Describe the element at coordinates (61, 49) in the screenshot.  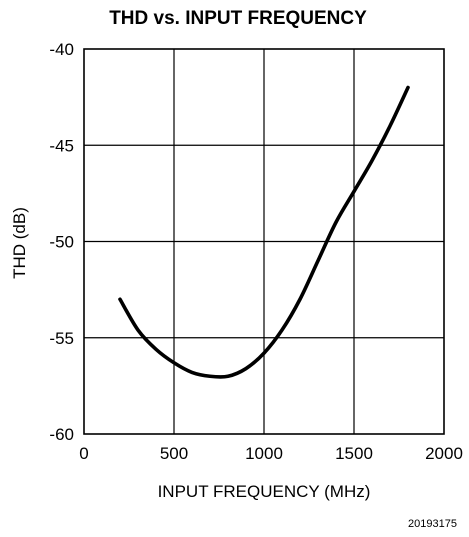
I see `y-tick-label: -40` at that location.